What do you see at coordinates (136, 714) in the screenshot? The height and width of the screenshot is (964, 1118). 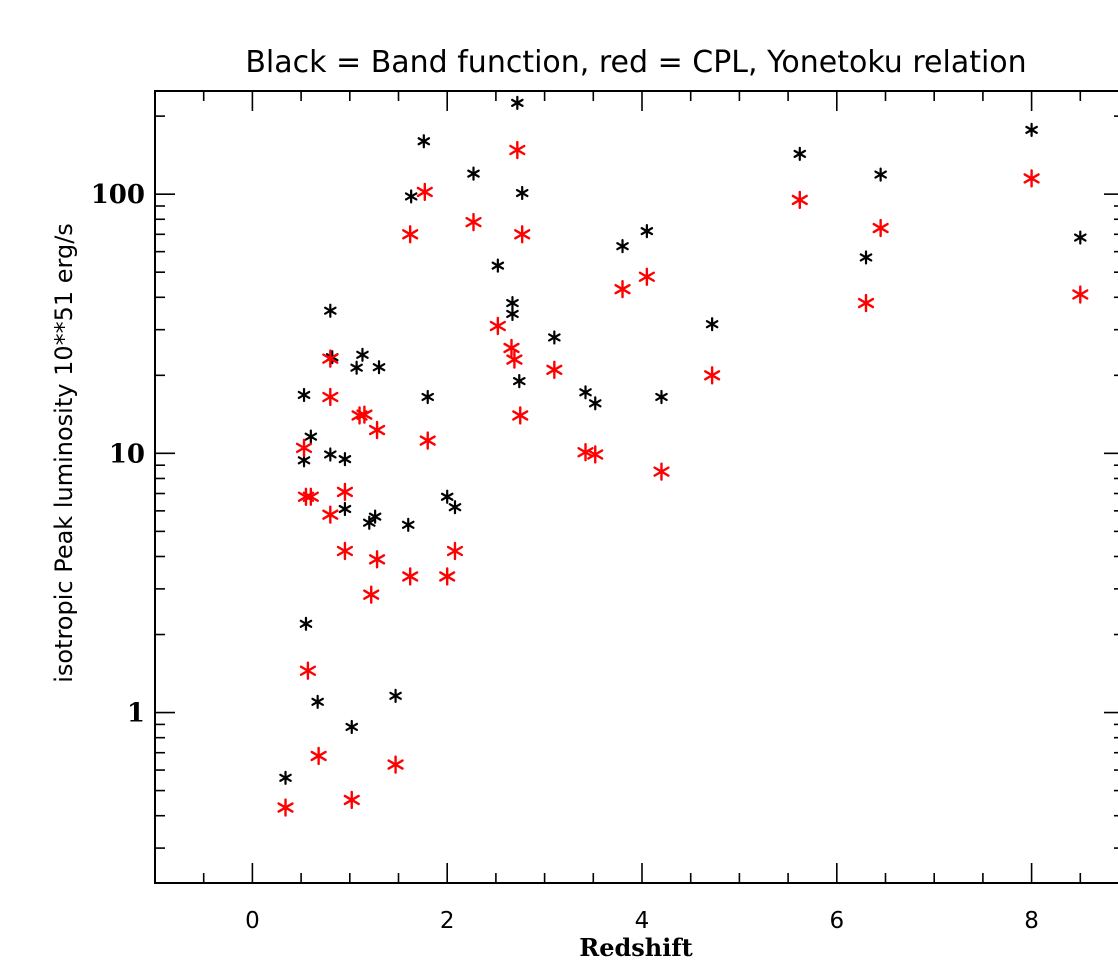 I see `y-tick-label: 1` at bounding box center [136, 714].